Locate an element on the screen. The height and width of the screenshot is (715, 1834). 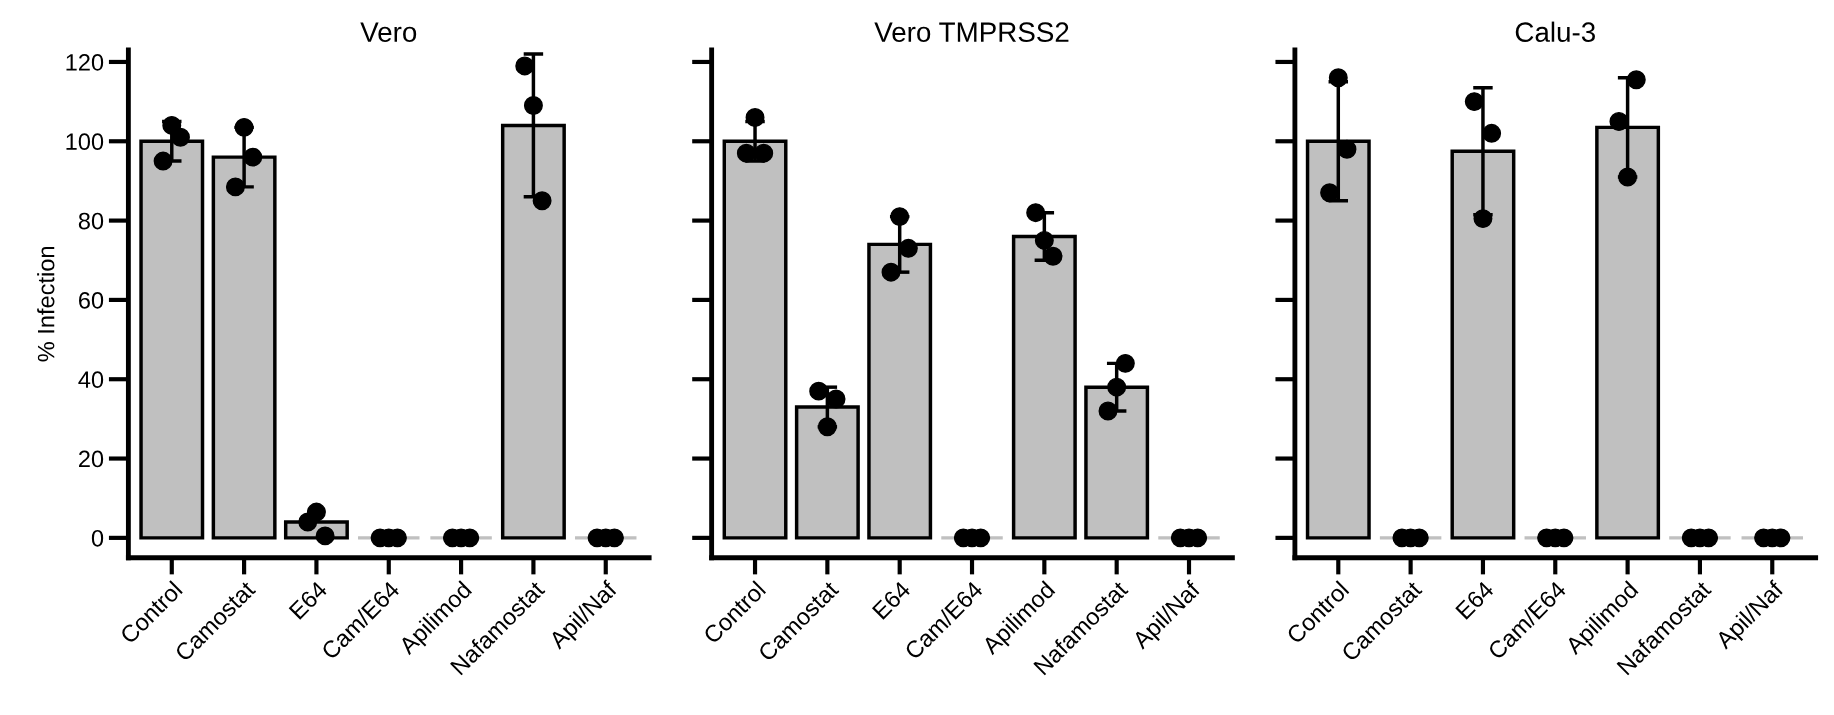
y-tick-label: 20 is located at coordinates (91, 459).